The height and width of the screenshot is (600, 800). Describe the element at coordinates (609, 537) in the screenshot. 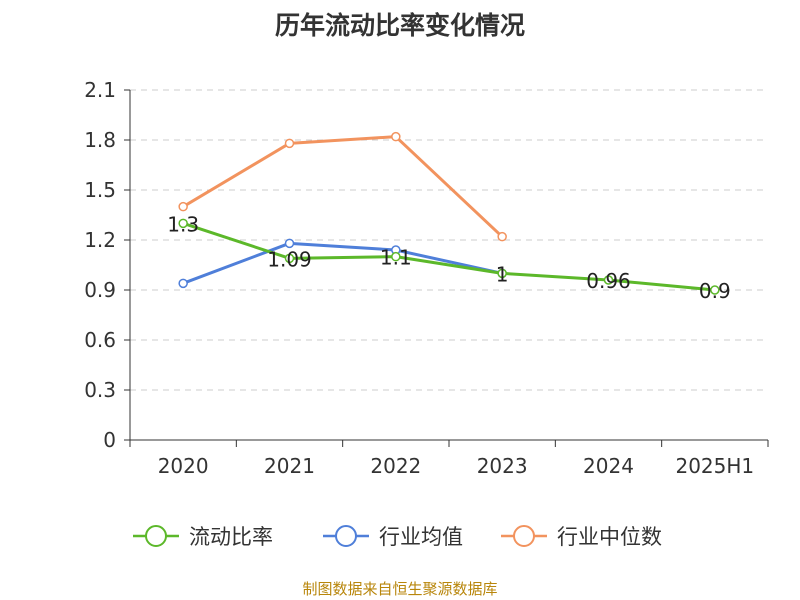

I see `legend-label: 行业中位数` at that location.